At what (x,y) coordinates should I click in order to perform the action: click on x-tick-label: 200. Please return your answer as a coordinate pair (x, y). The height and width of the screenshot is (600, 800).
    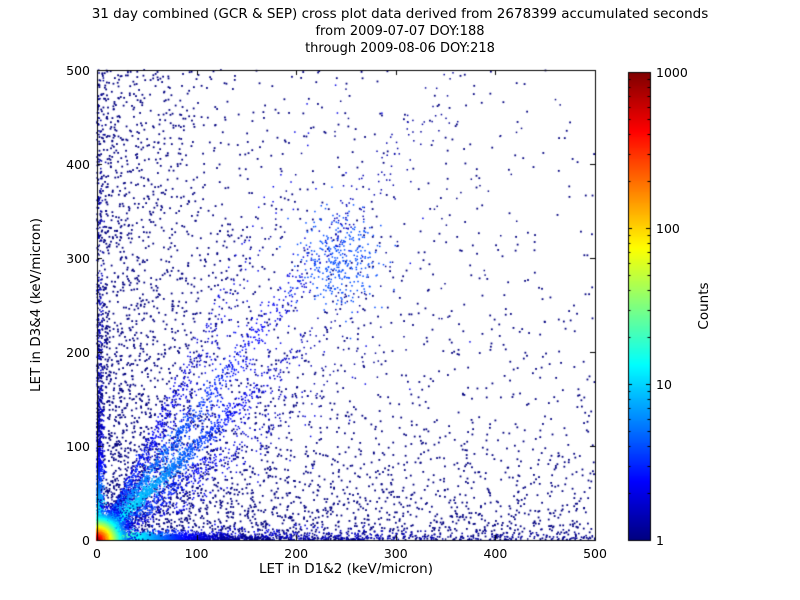
    Looking at the image, I should click on (296, 553).